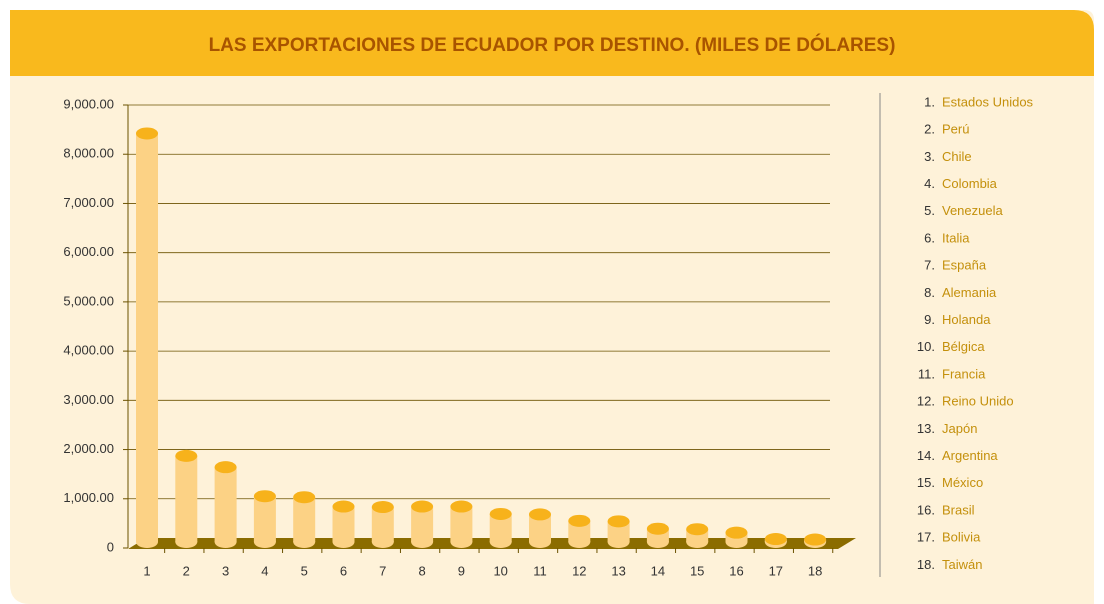 The height and width of the screenshot is (604, 1104). What do you see at coordinates (225, 570) in the screenshot?
I see `x-tick-label: 3` at bounding box center [225, 570].